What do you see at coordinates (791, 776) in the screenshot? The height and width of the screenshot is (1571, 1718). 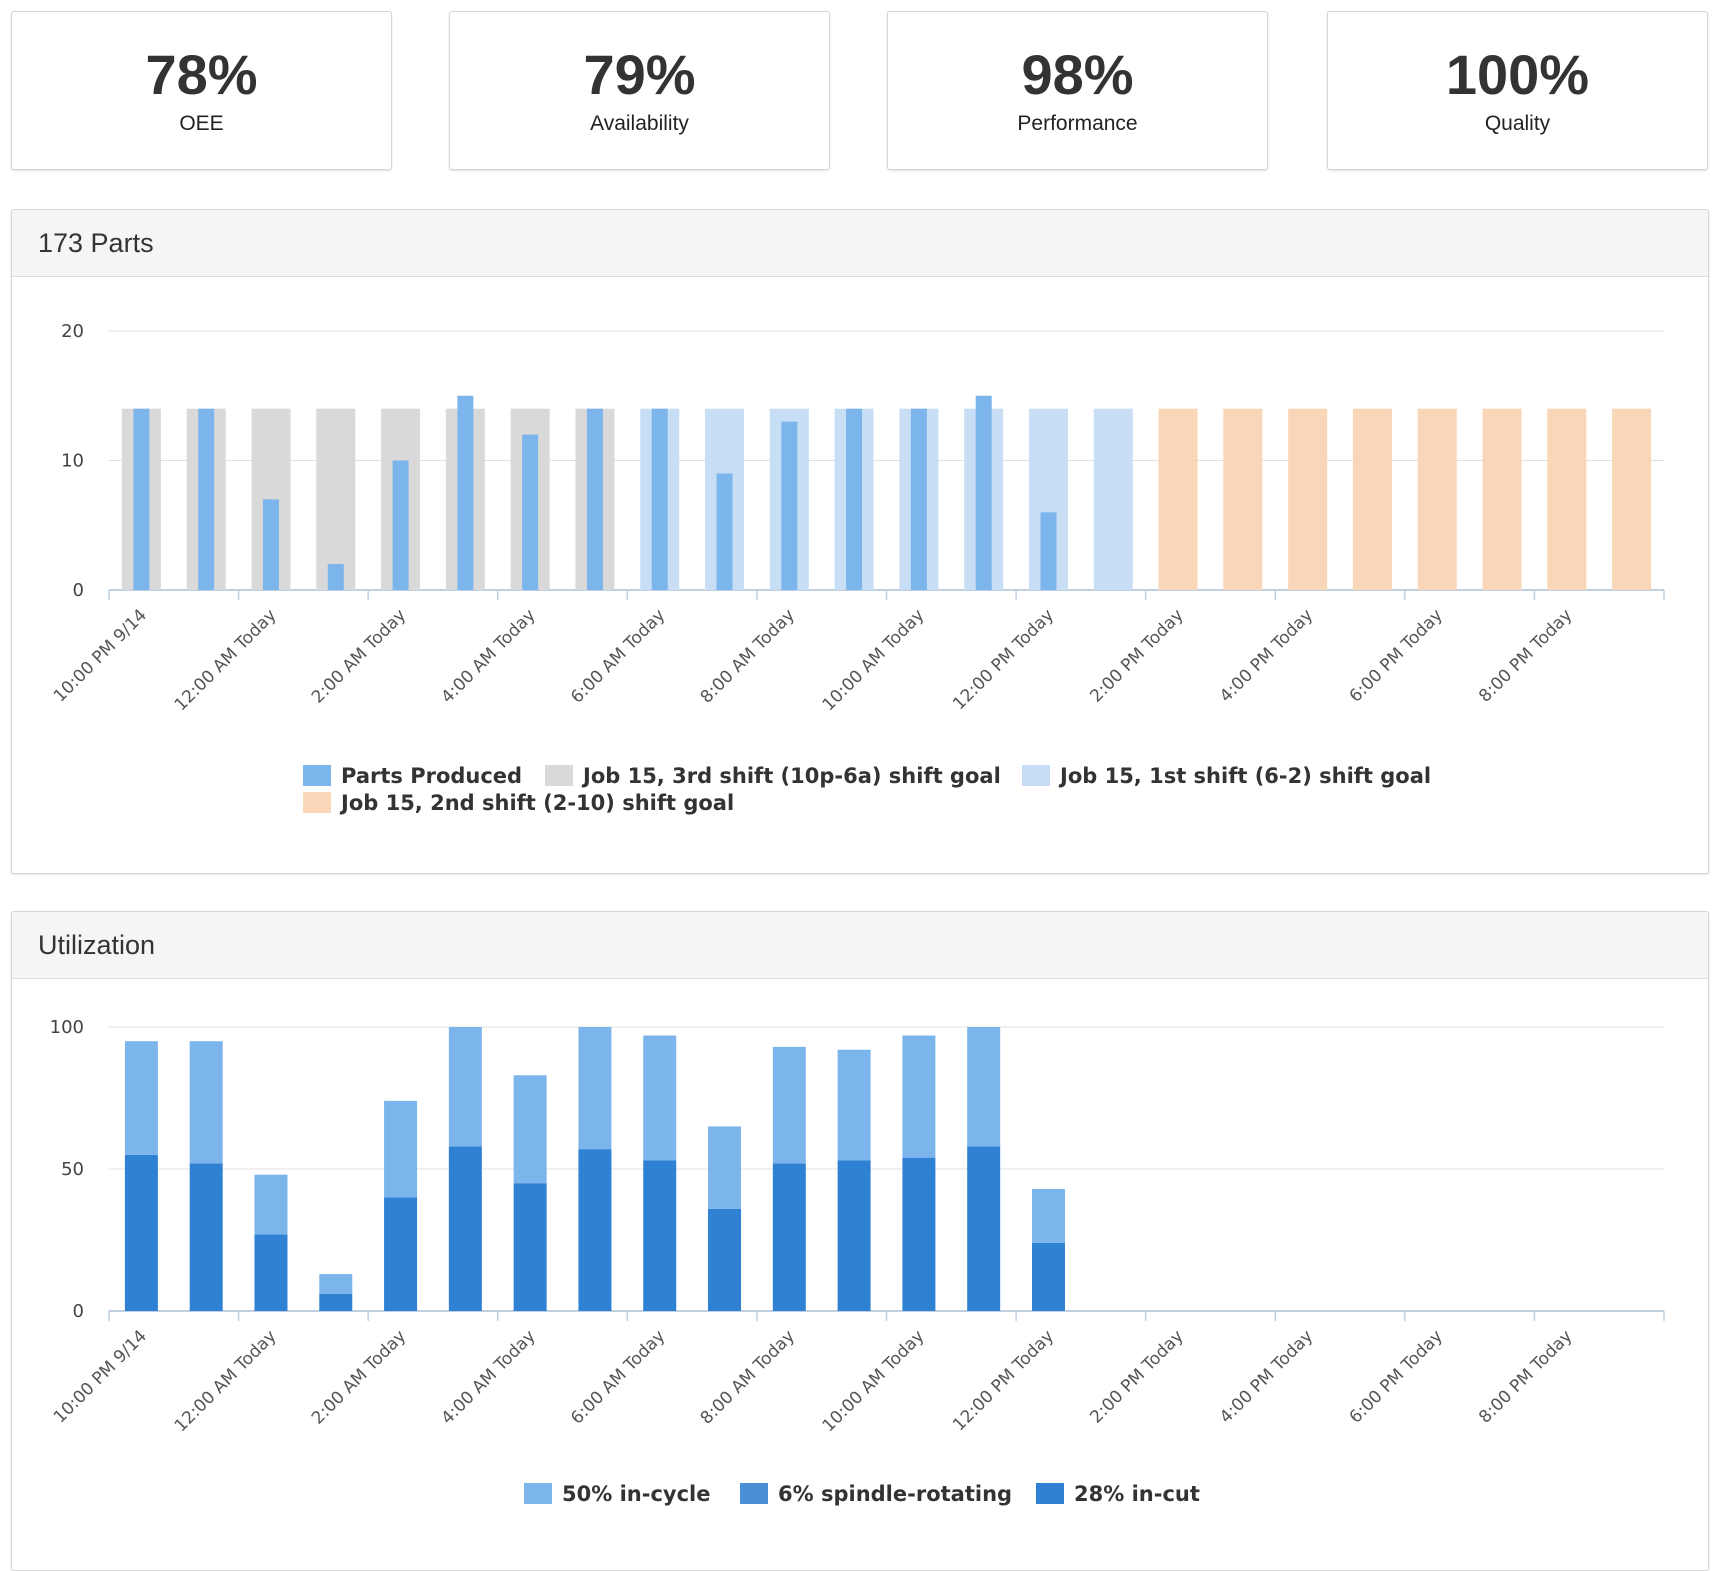 I see `legend-label: Job 15, 3rd shift (10p-6a) shift goal` at bounding box center [791, 776].